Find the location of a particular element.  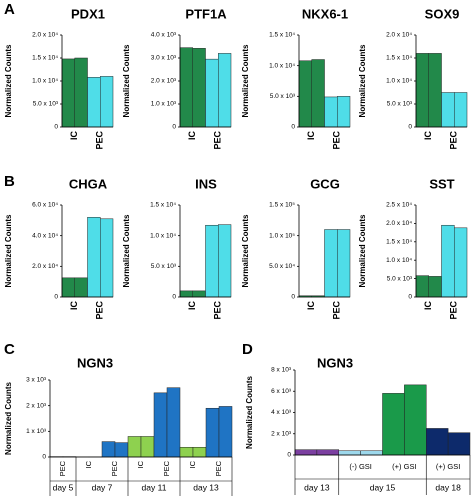

y-tick-label: 5.0 x 10⁴ is located at coordinates (282, 266).